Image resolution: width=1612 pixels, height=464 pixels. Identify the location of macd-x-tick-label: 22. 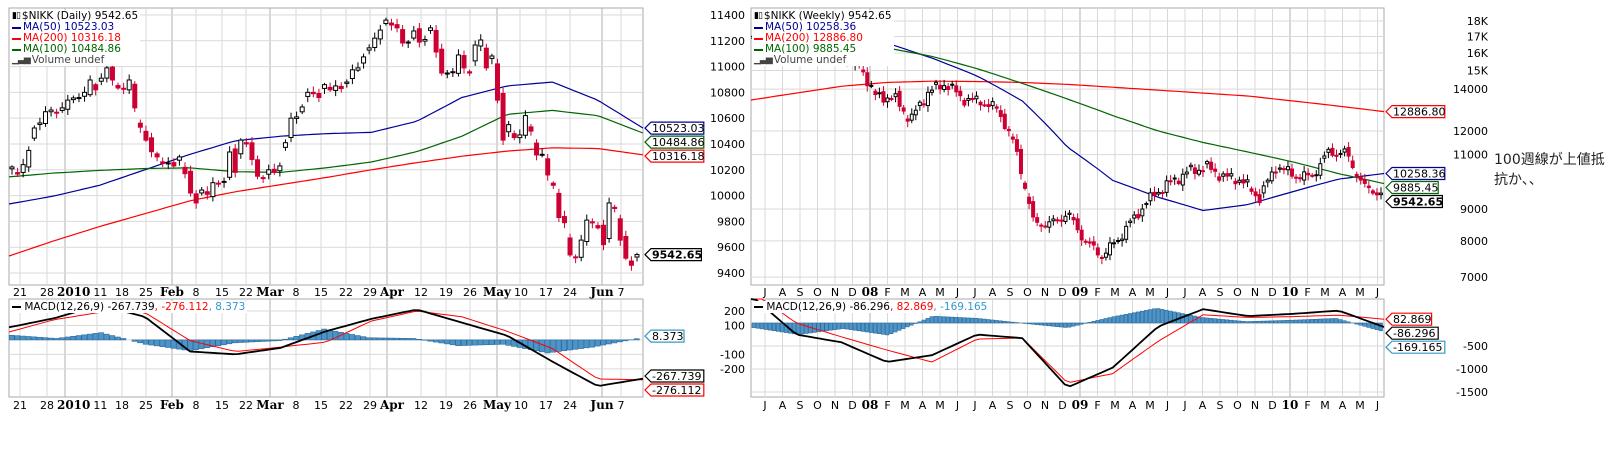
(246, 405).